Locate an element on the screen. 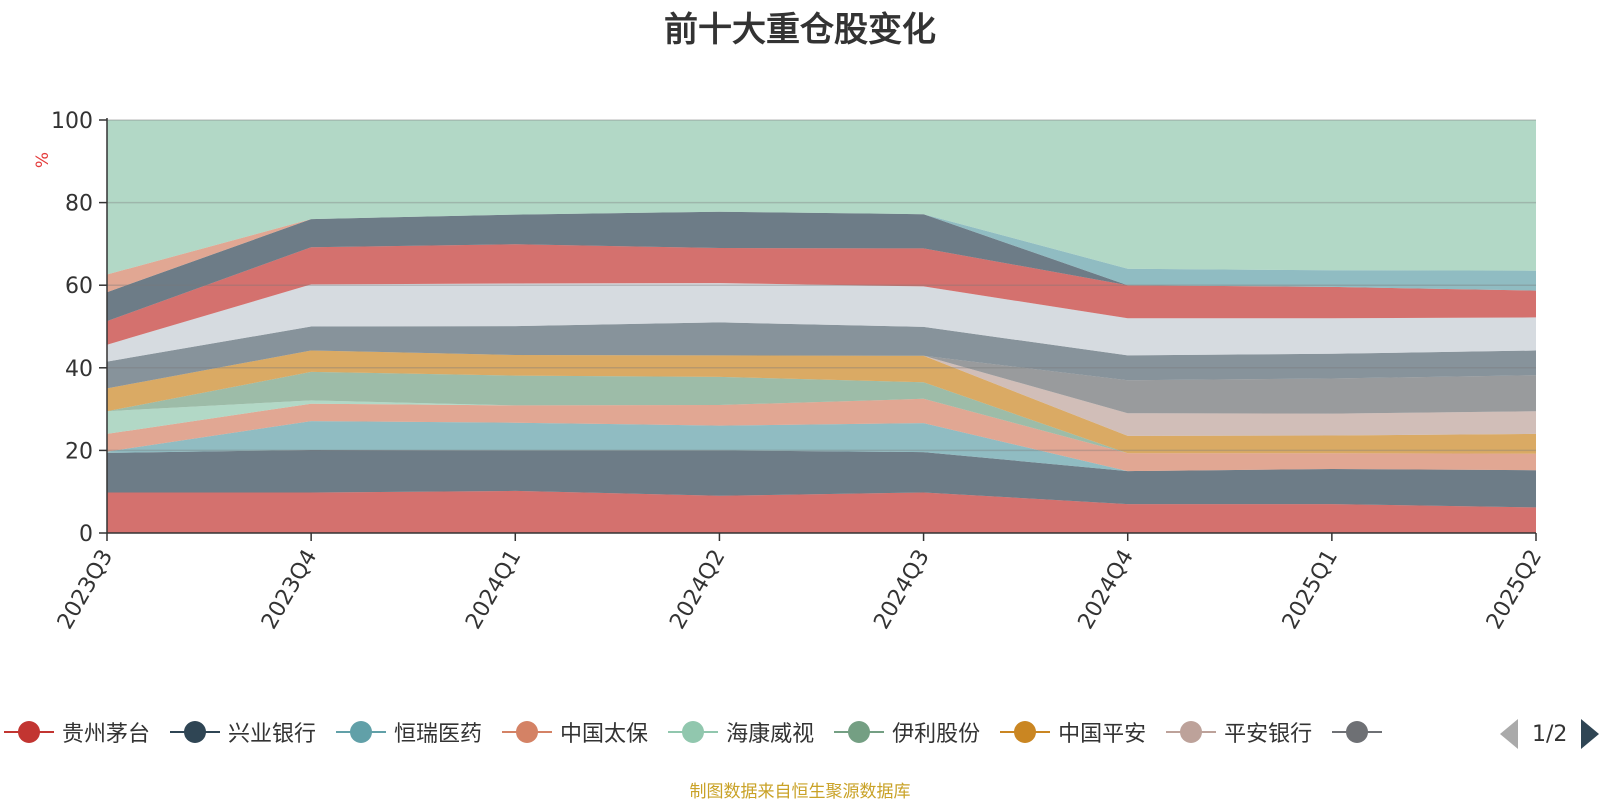  x-tick-label-7: 2025Q1 is located at coordinates (1310, 590).